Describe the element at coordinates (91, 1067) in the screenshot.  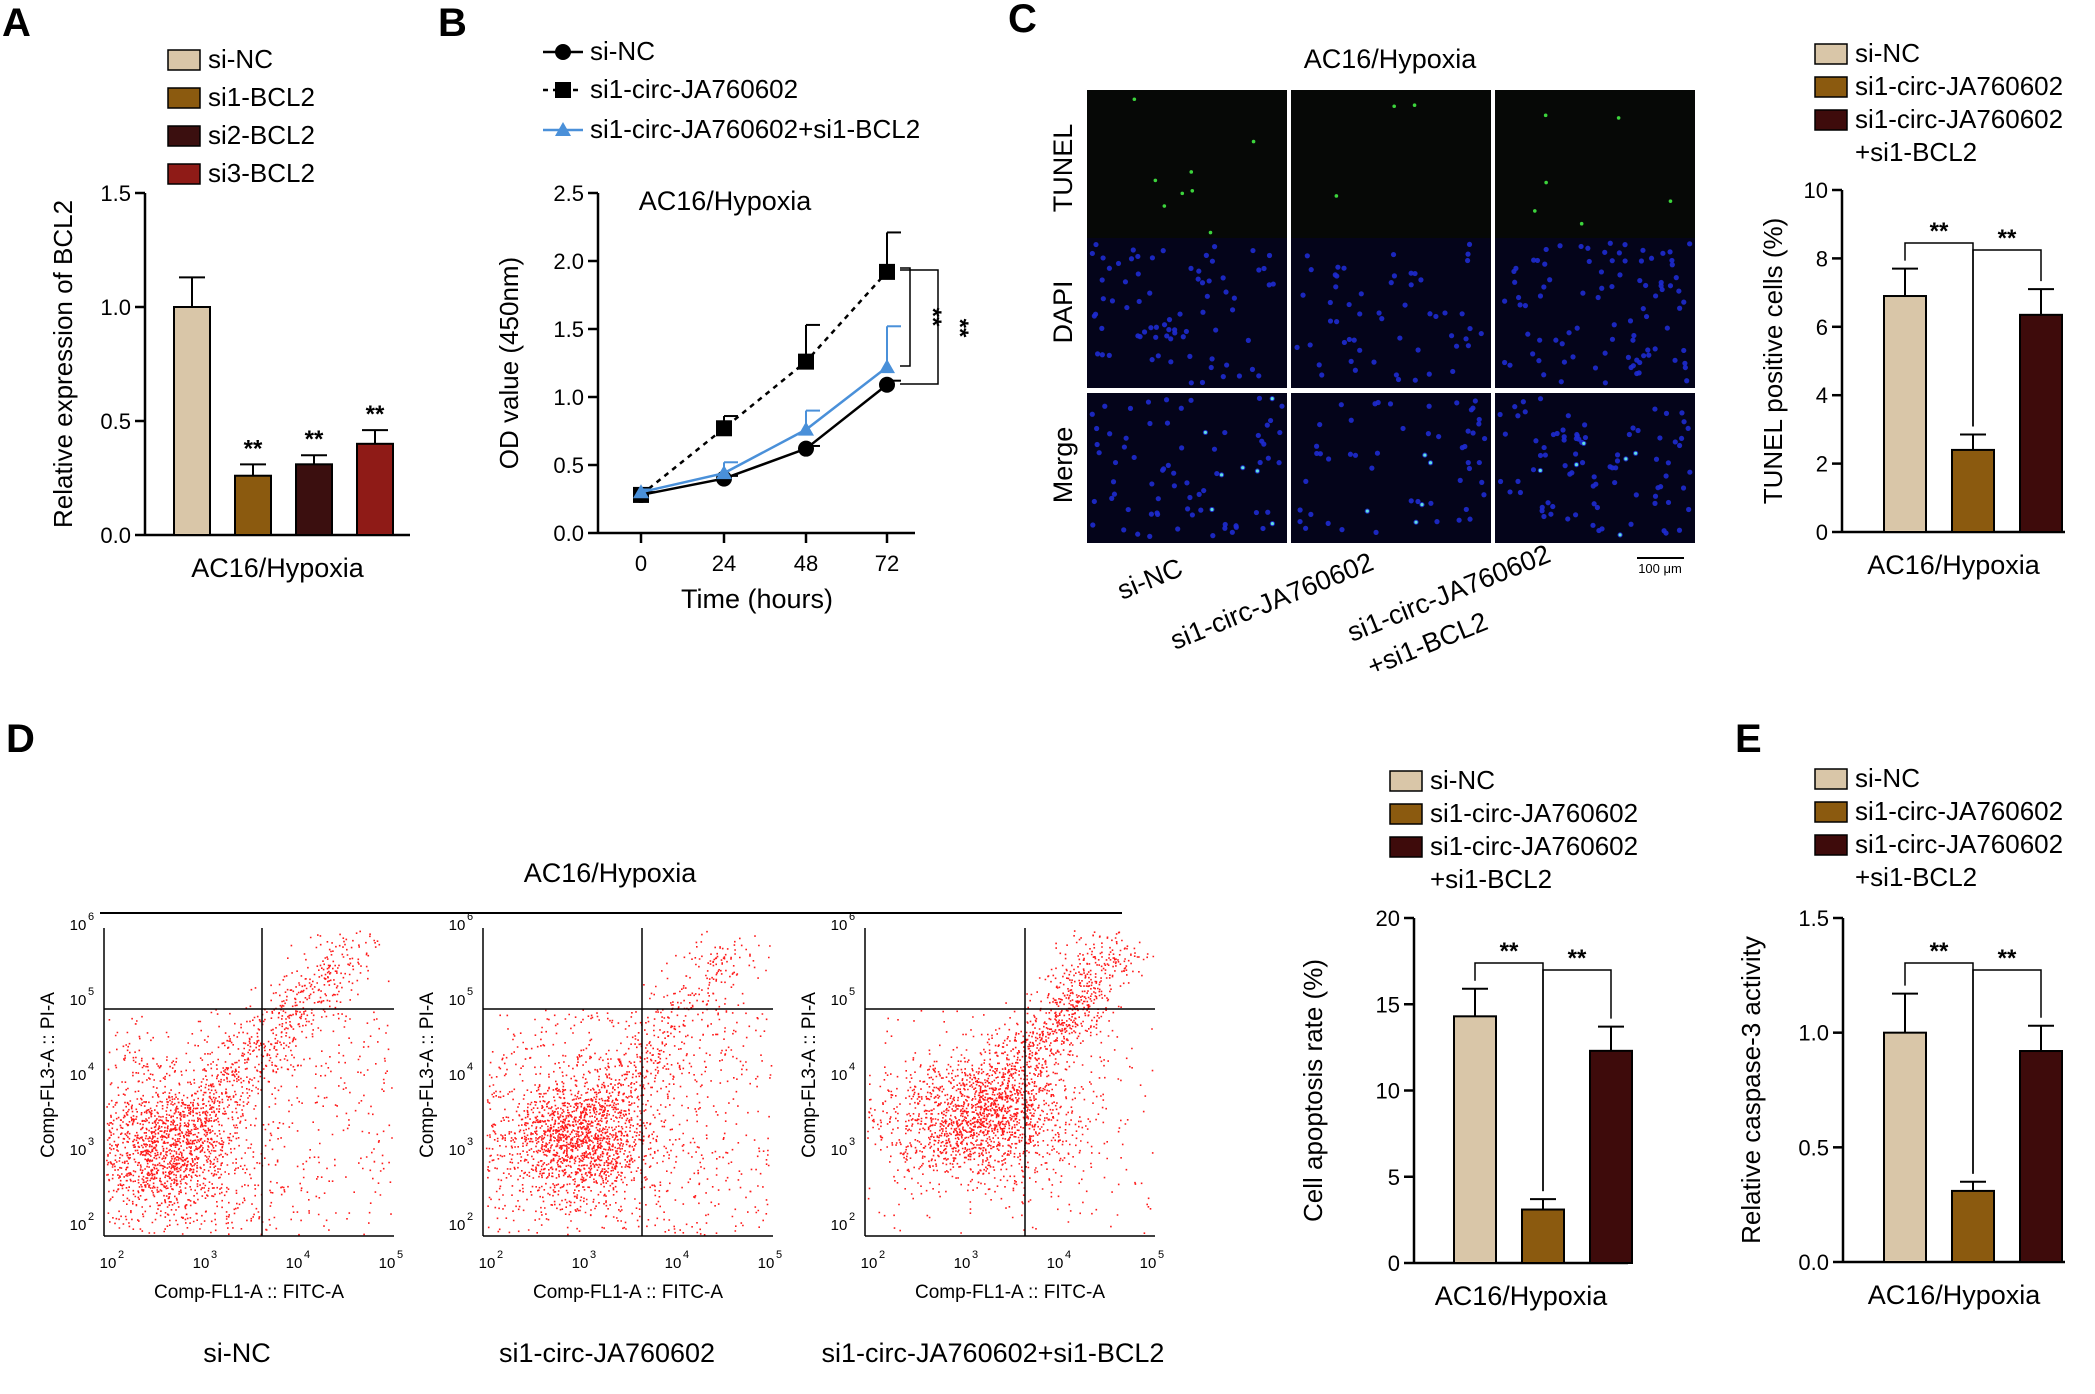
I see `flow-y-tick-exp: 4` at that location.